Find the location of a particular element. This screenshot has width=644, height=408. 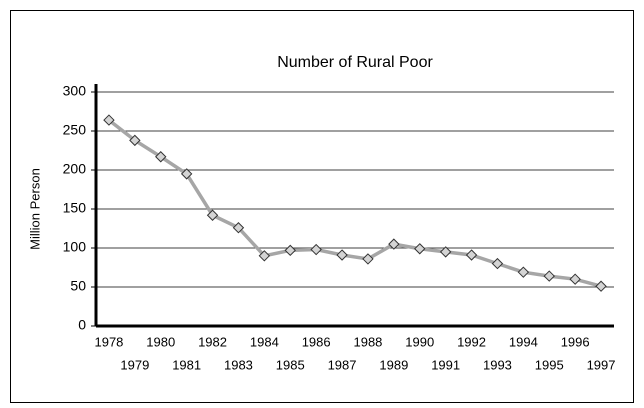

x-tick-label: 1983 is located at coordinates (238, 364).